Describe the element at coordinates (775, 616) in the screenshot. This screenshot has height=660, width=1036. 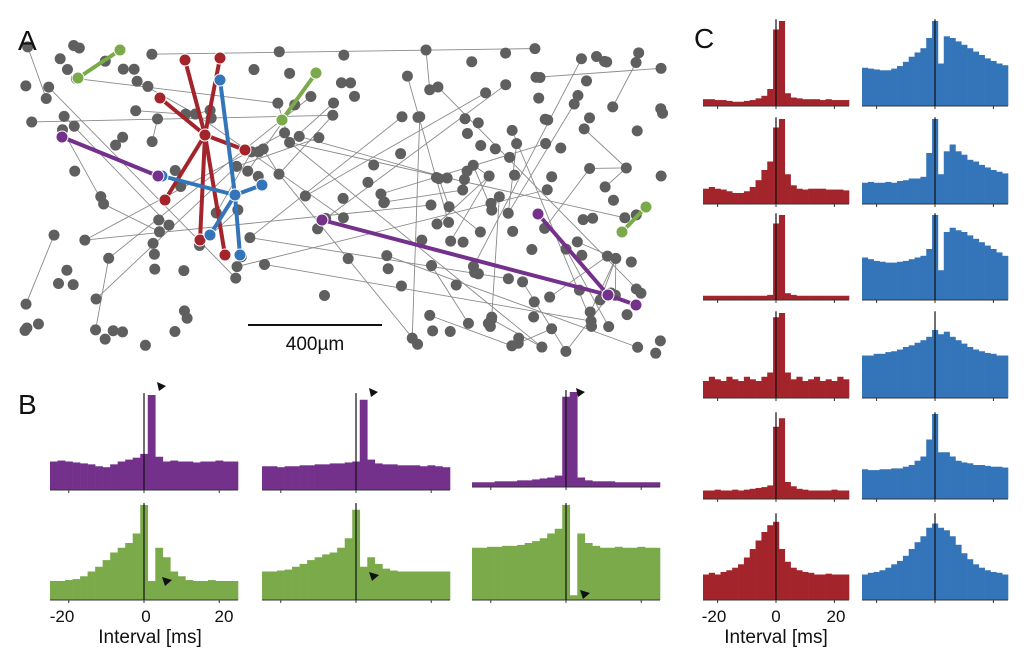
I see `c-tick-0: 0` at that location.